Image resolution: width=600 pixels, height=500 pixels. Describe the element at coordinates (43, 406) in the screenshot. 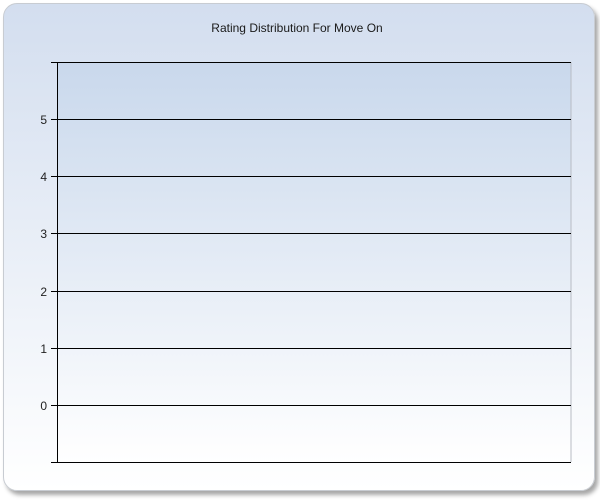

I see `y-tick-label: 0` at that location.